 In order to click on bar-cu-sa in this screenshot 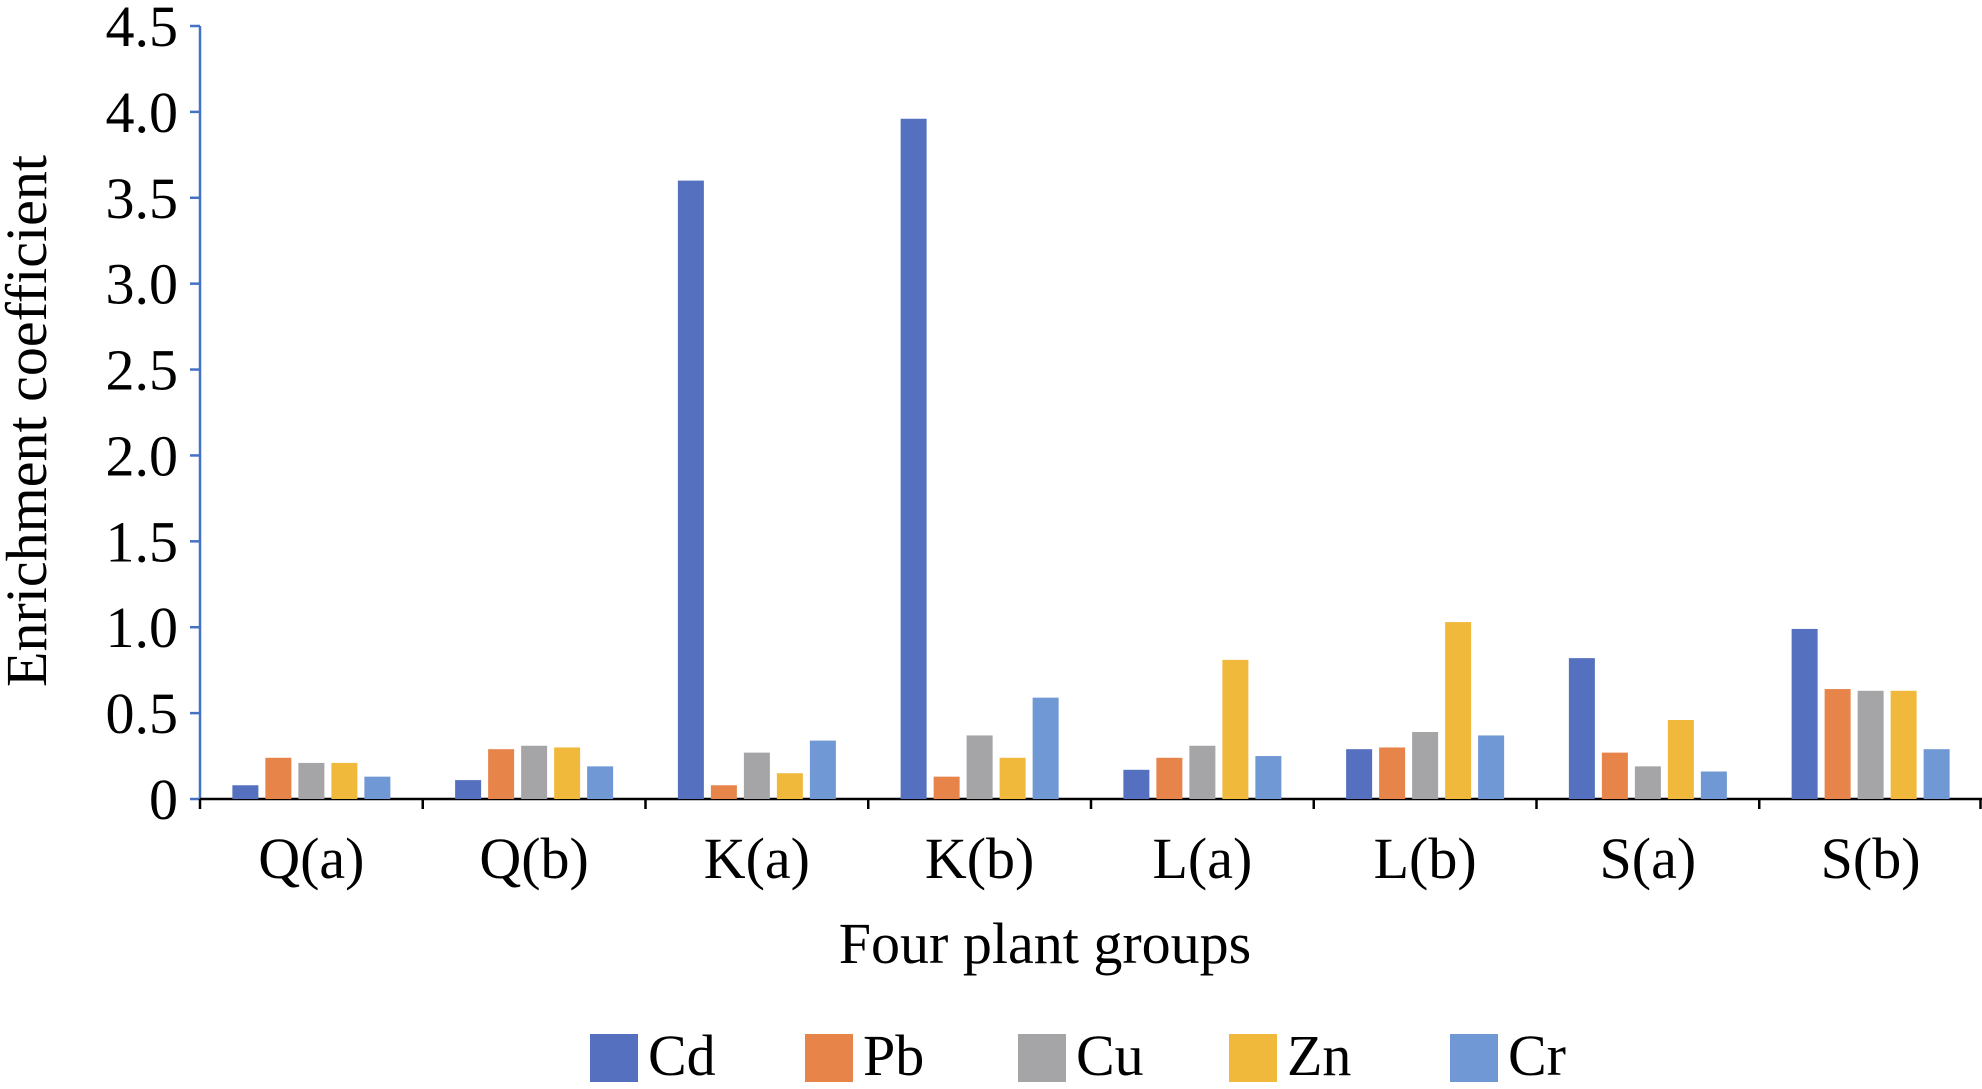, I will do `click(1647, 782)`.